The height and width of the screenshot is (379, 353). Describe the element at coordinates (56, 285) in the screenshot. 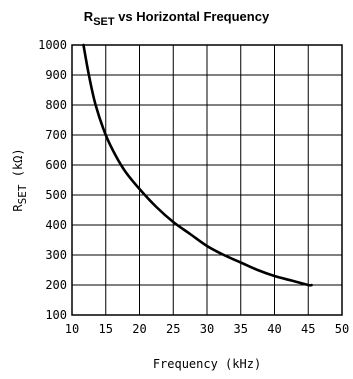

I see `y-tick-label: 200` at that location.